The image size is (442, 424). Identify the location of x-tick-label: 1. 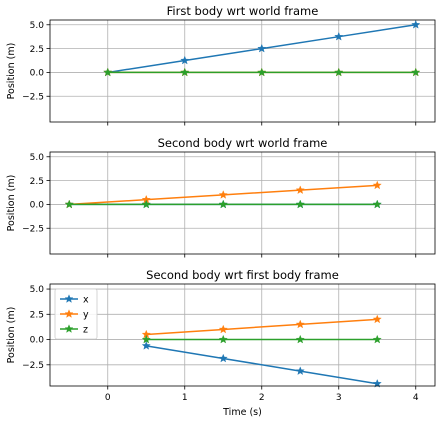
(185, 398).